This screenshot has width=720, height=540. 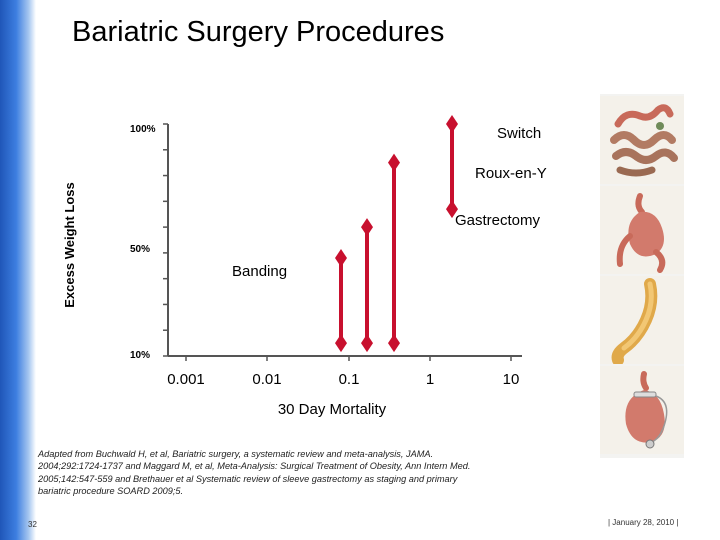 What do you see at coordinates (18, 270) in the screenshot?
I see `sidebar-gradient` at bounding box center [18, 270].